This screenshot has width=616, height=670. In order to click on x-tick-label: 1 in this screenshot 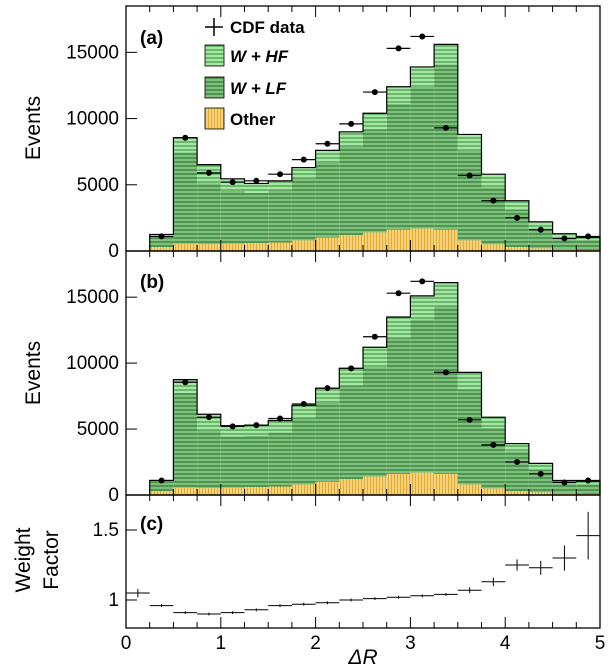, I will do `click(221, 643)`.